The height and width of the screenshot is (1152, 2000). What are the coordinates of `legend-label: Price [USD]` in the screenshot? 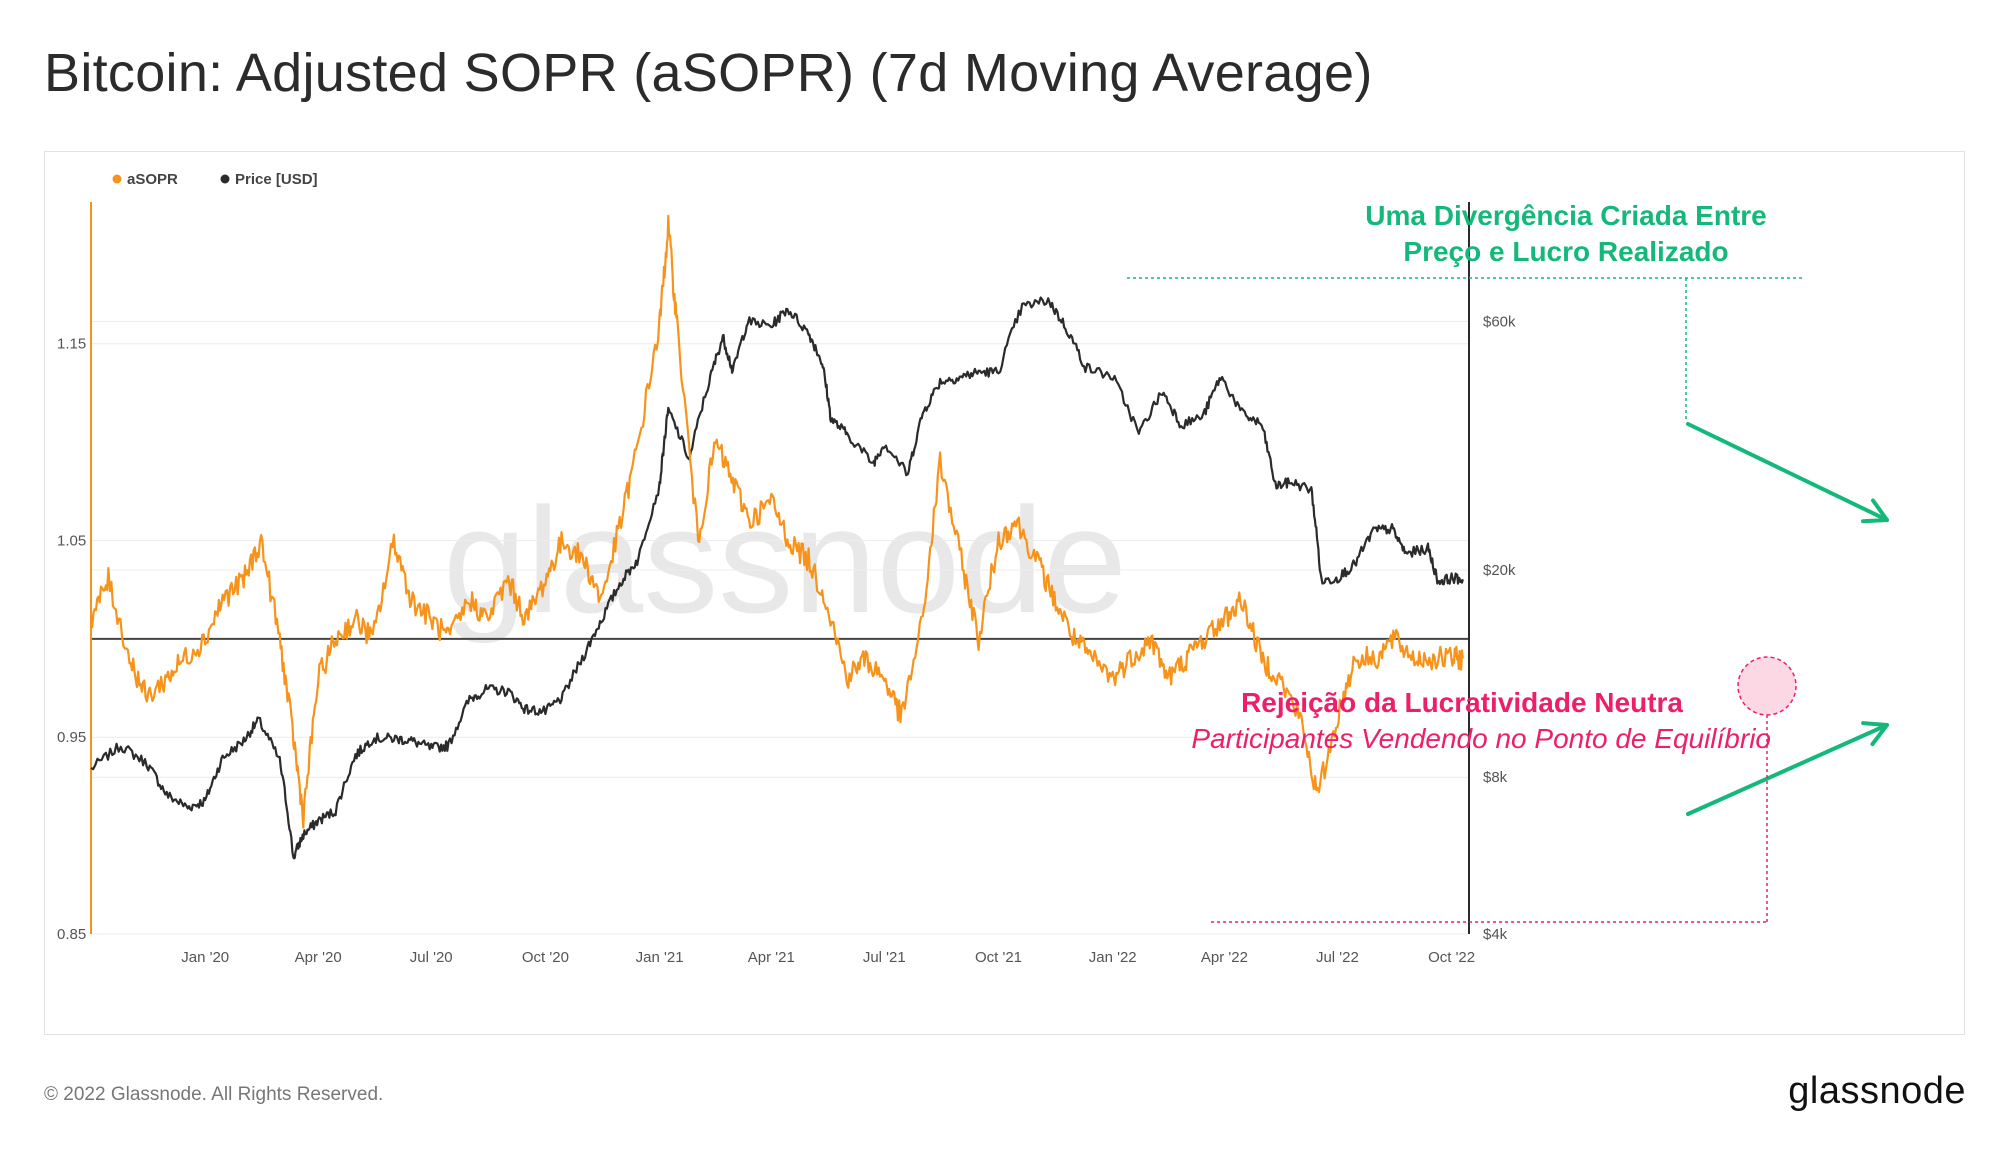 It's located at (276, 179).